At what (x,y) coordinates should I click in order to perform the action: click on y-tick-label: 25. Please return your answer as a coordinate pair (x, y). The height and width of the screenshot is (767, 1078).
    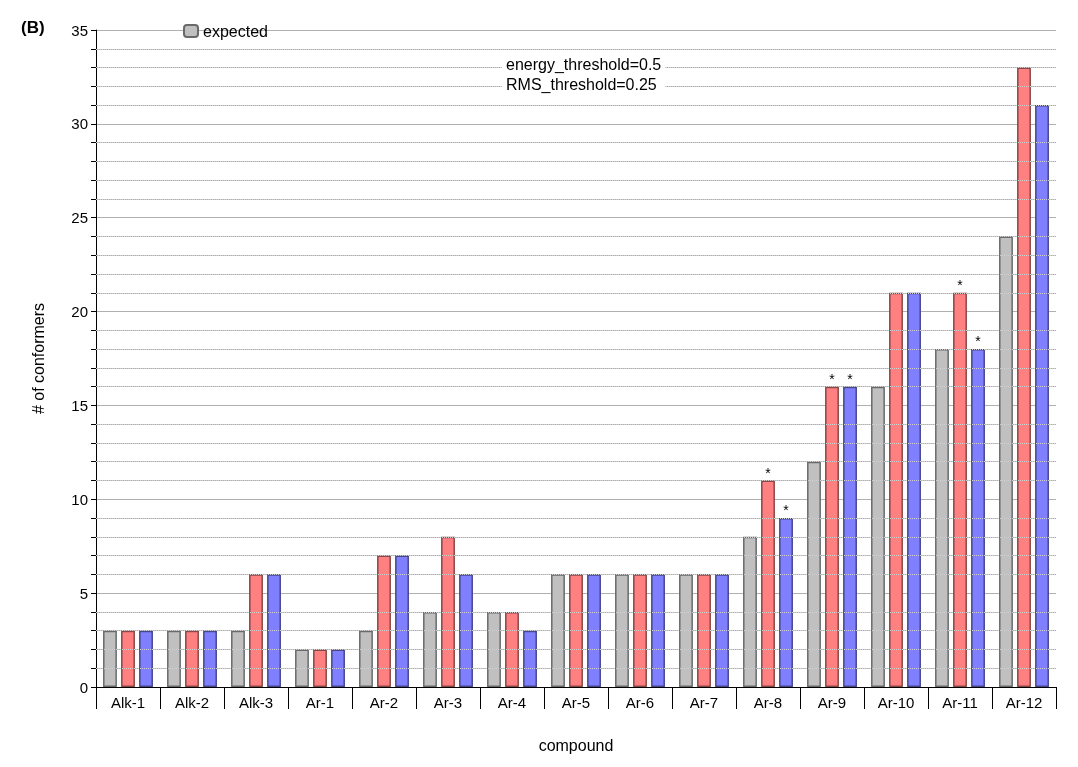
    Looking at the image, I should click on (79, 218).